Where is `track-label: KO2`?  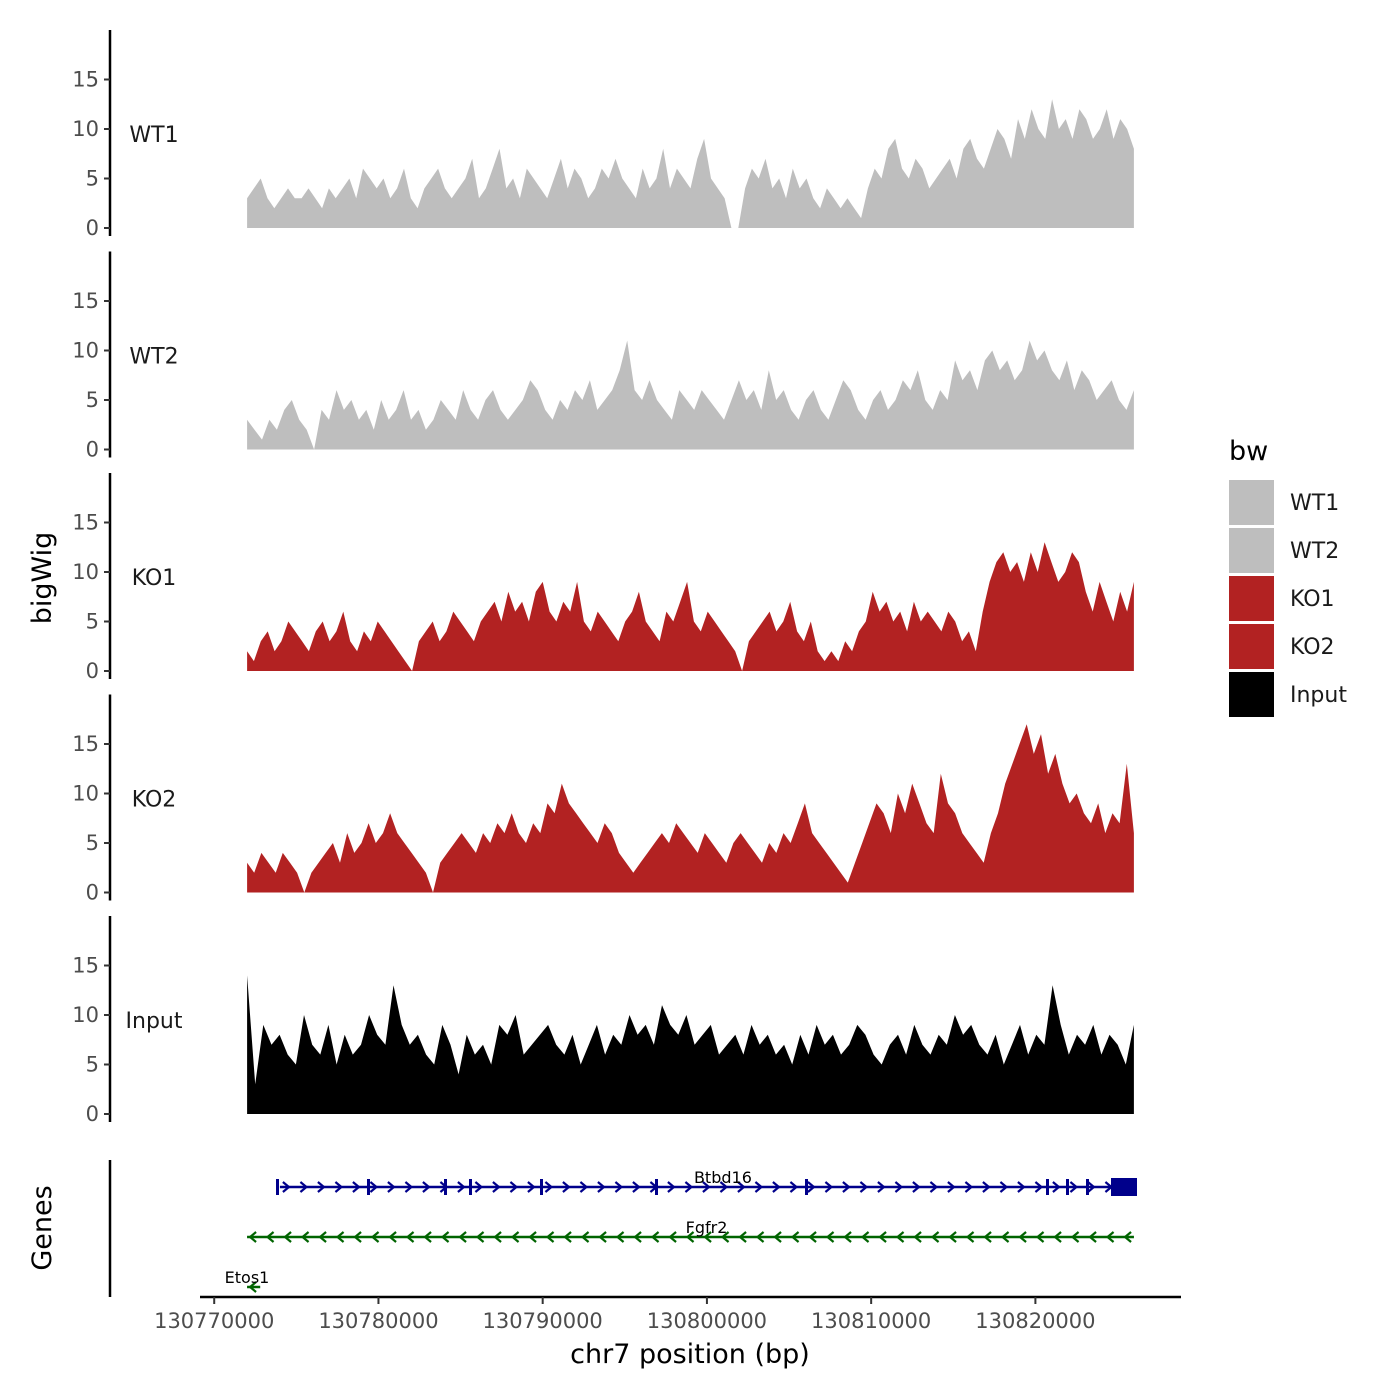 track-label: KO2 is located at coordinates (154, 800).